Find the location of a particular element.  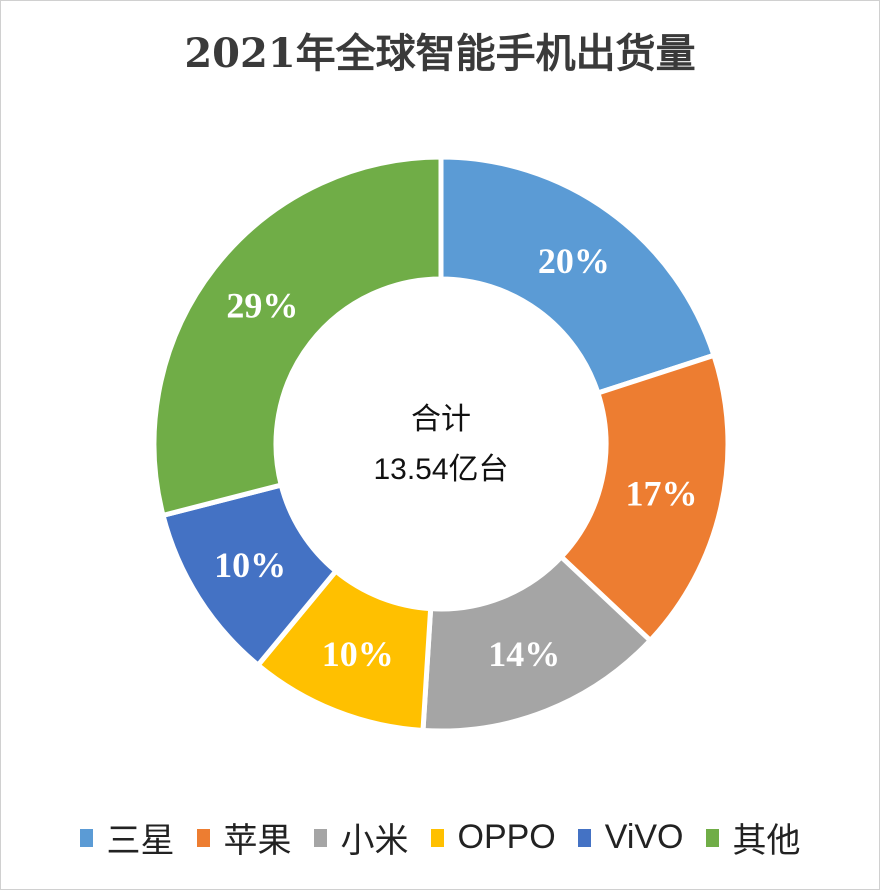

legend-label: 三星 is located at coordinates (140, 841).